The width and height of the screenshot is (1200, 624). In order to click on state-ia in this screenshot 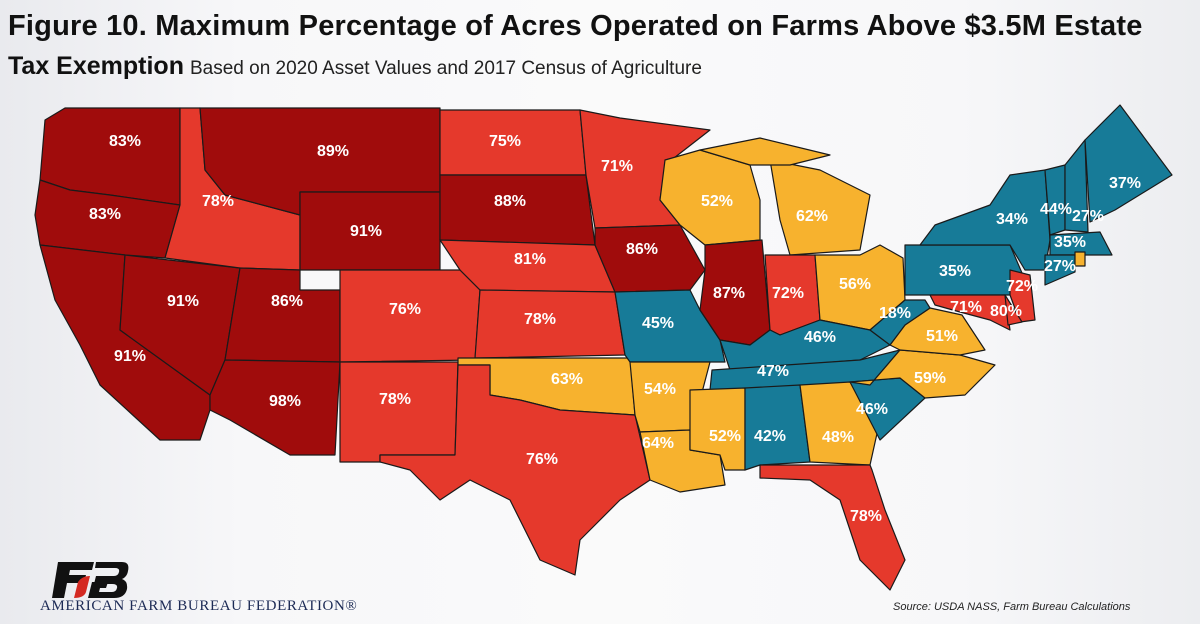, I will do `click(650, 258)`.